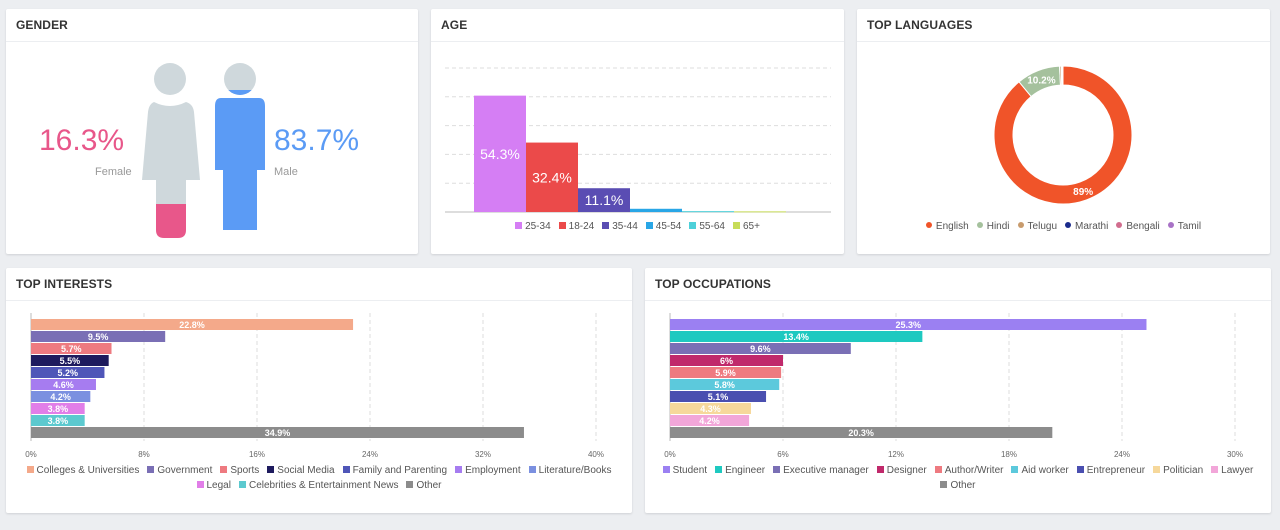 This screenshot has width=1280, height=530. Describe the element at coordinates (212, 131) in the screenshot. I see `gender-card: GENDER 16.3% Female 83.7% Male` at that location.